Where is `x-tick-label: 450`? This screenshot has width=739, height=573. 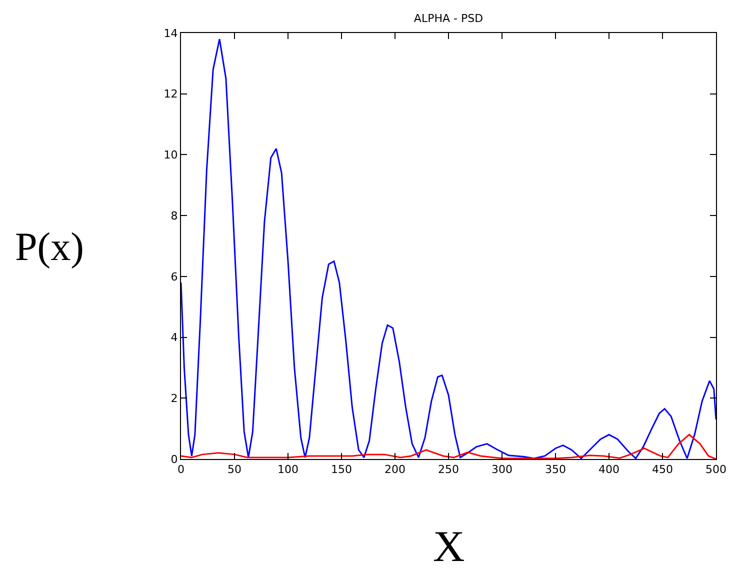 x-tick-label: 450 is located at coordinates (662, 469).